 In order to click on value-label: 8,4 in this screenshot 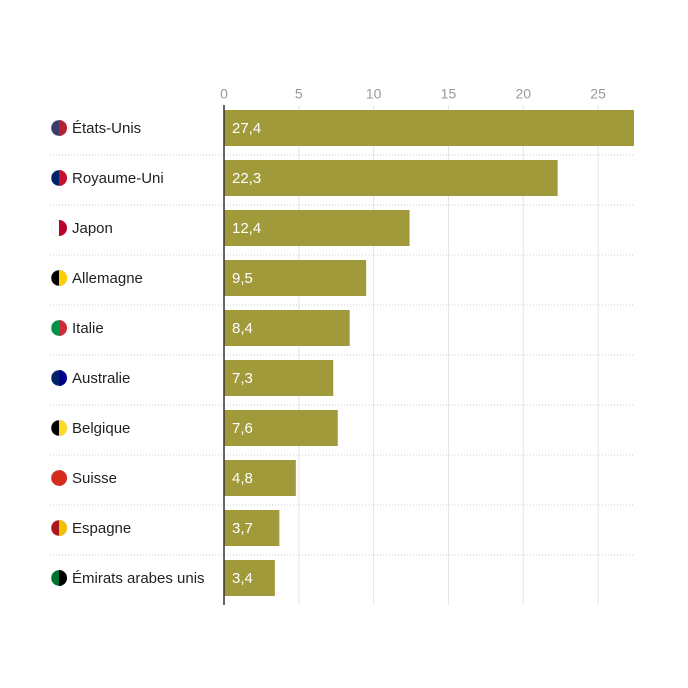, I will do `click(242, 328)`.